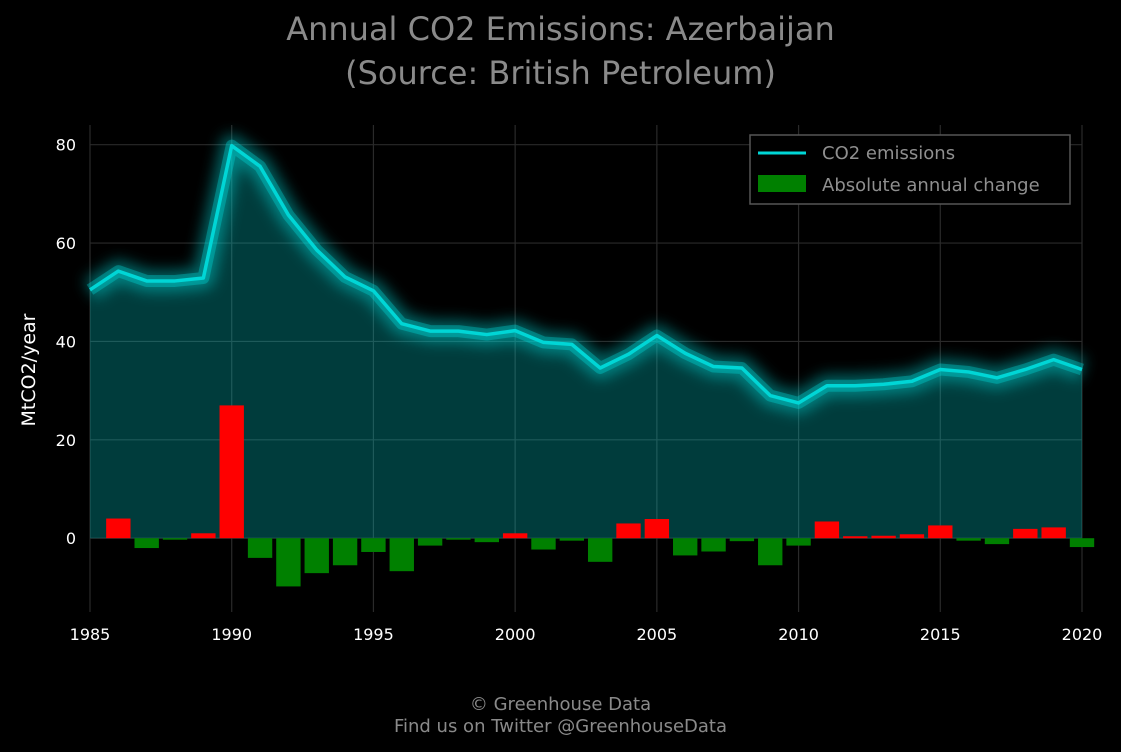  What do you see at coordinates (71, 538) in the screenshot?
I see `y-tick-label-0: 0` at bounding box center [71, 538].